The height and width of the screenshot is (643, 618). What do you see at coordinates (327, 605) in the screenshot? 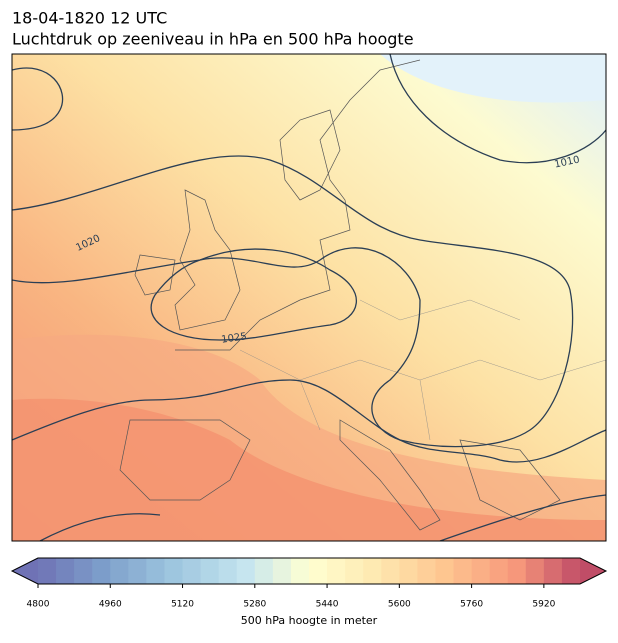
I see `colorbar-tick-label: 5440` at bounding box center [327, 605].